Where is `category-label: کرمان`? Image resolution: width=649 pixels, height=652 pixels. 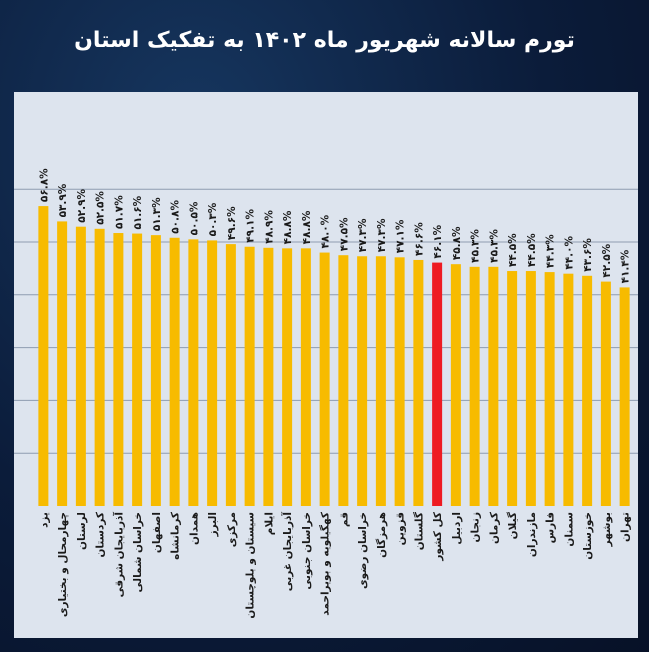 category-label: کرمان is located at coordinates (494, 527).